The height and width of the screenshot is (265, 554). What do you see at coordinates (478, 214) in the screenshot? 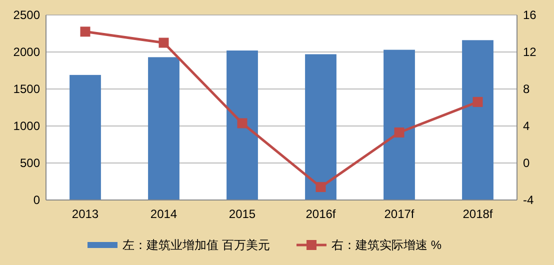
I see `x-tick-label: 2018f` at bounding box center [478, 214].